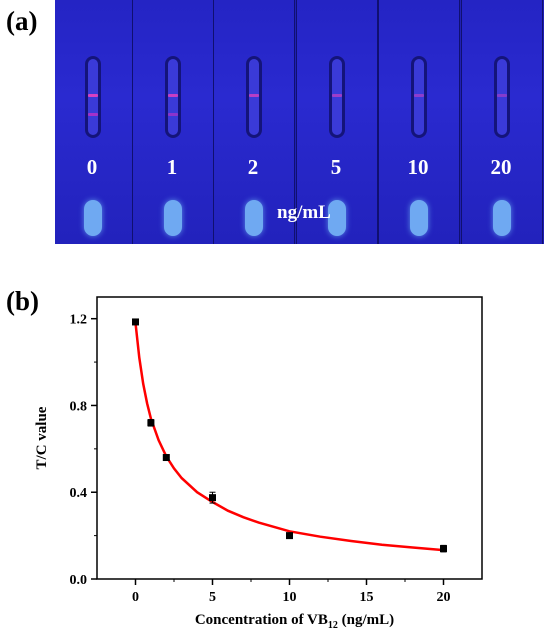 This screenshot has height=637, width=550. What do you see at coordinates (418, 167) in the screenshot?
I see `concentration-label: 10` at bounding box center [418, 167].